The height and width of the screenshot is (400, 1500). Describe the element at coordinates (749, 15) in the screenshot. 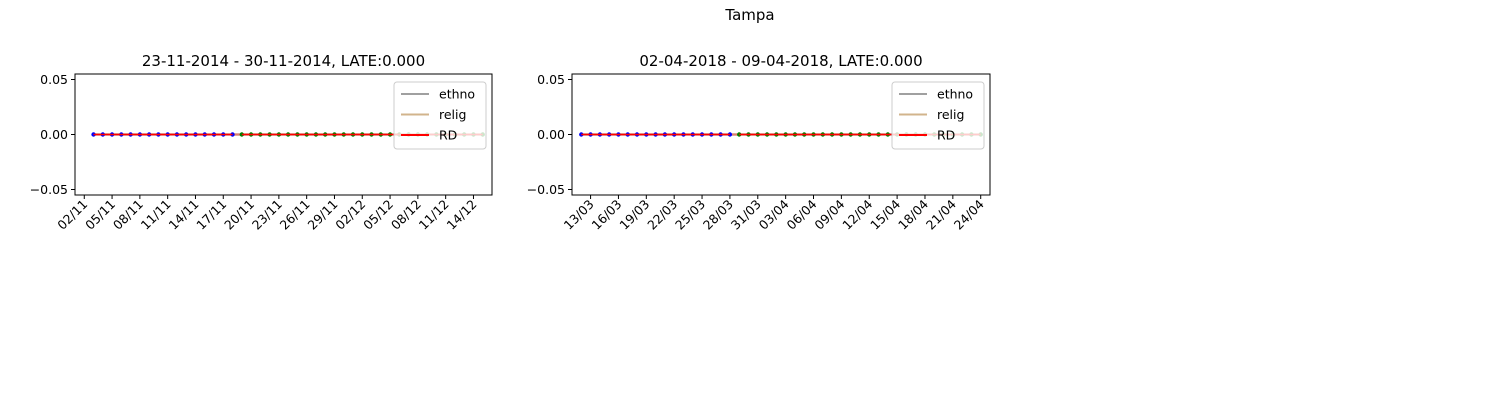

I see `figure-title: Tampa` at that location.